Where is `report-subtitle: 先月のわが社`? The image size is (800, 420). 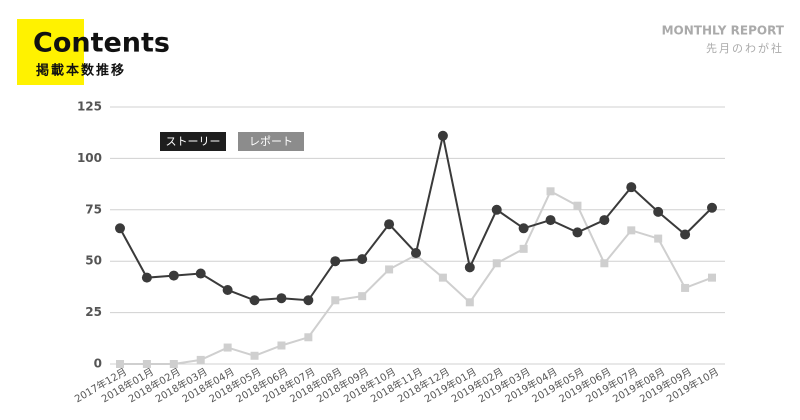
report-subtitle: 先月のわが社 is located at coordinates (745, 48).